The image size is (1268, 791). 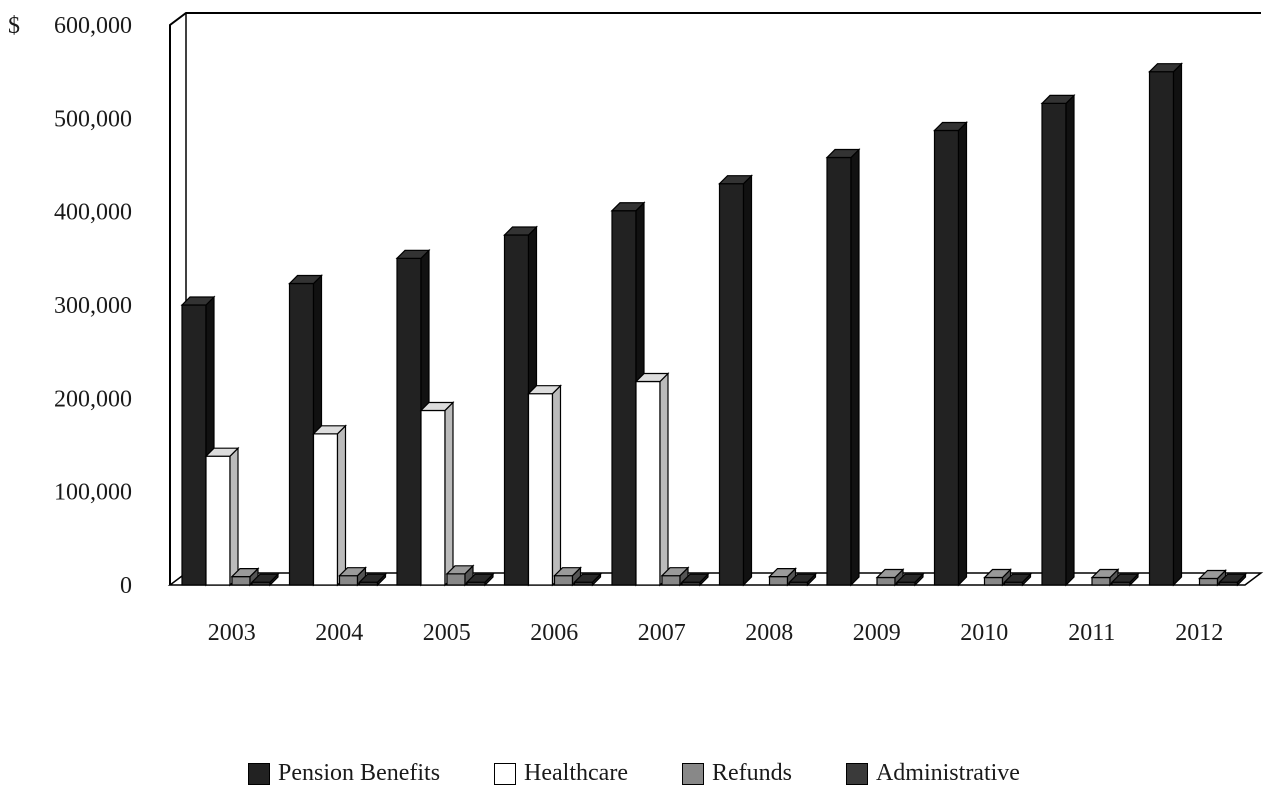 What do you see at coordinates (93, 119) in the screenshot?
I see `y-tick-label: 500,000` at bounding box center [93, 119].